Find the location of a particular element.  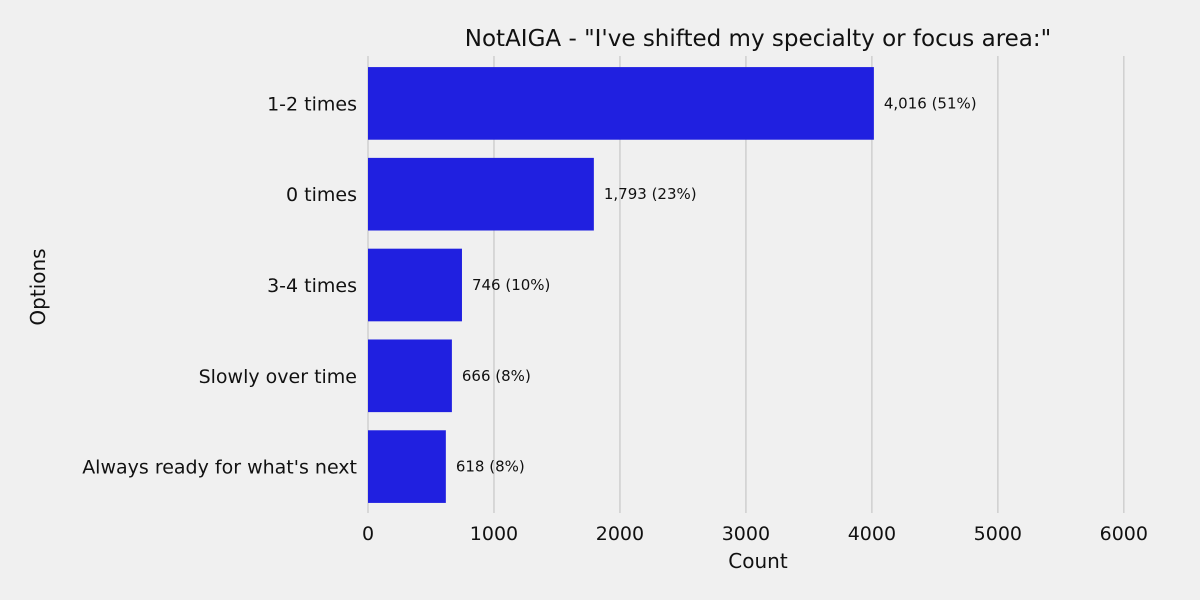

value-label: 618 (8%) is located at coordinates (490, 467).